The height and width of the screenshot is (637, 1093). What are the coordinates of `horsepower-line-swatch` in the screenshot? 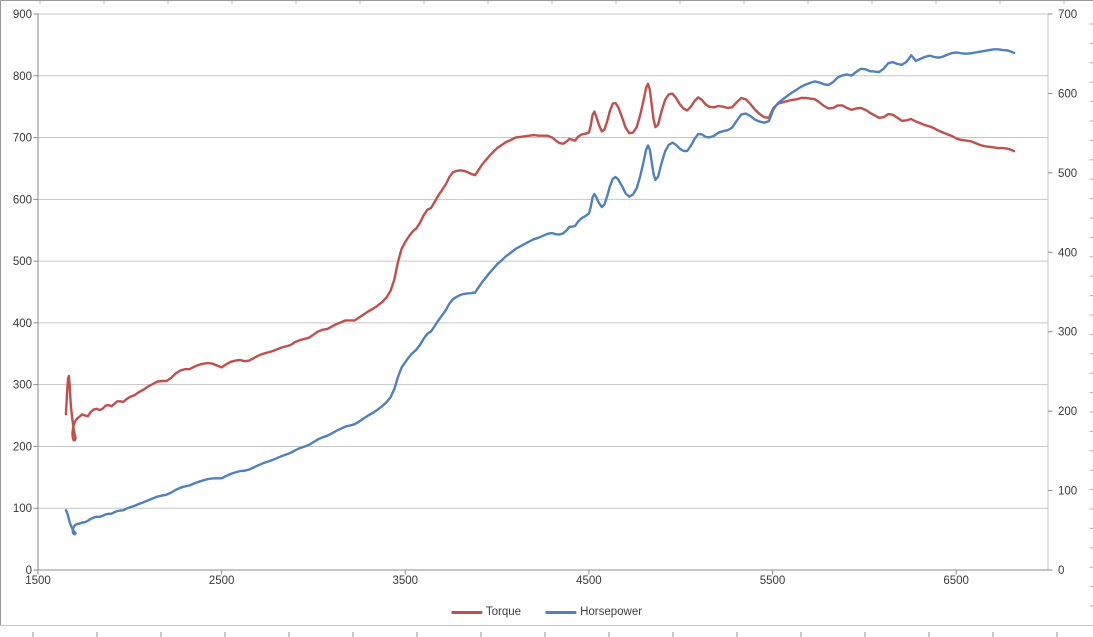 It's located at (561, 612).